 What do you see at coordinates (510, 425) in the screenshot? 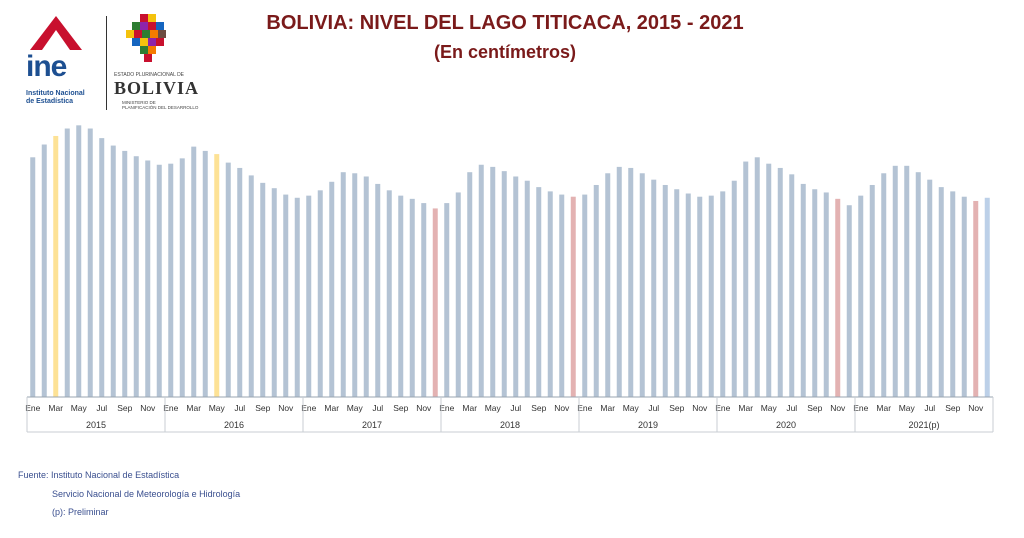
I see `year-label: 2018` at bounding box center [510, 425].